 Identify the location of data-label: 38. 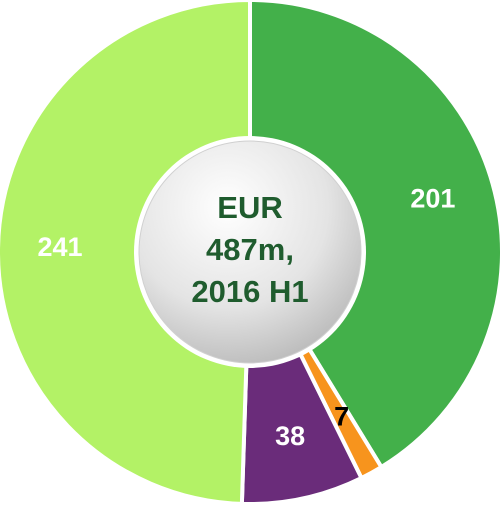
(290, 436).